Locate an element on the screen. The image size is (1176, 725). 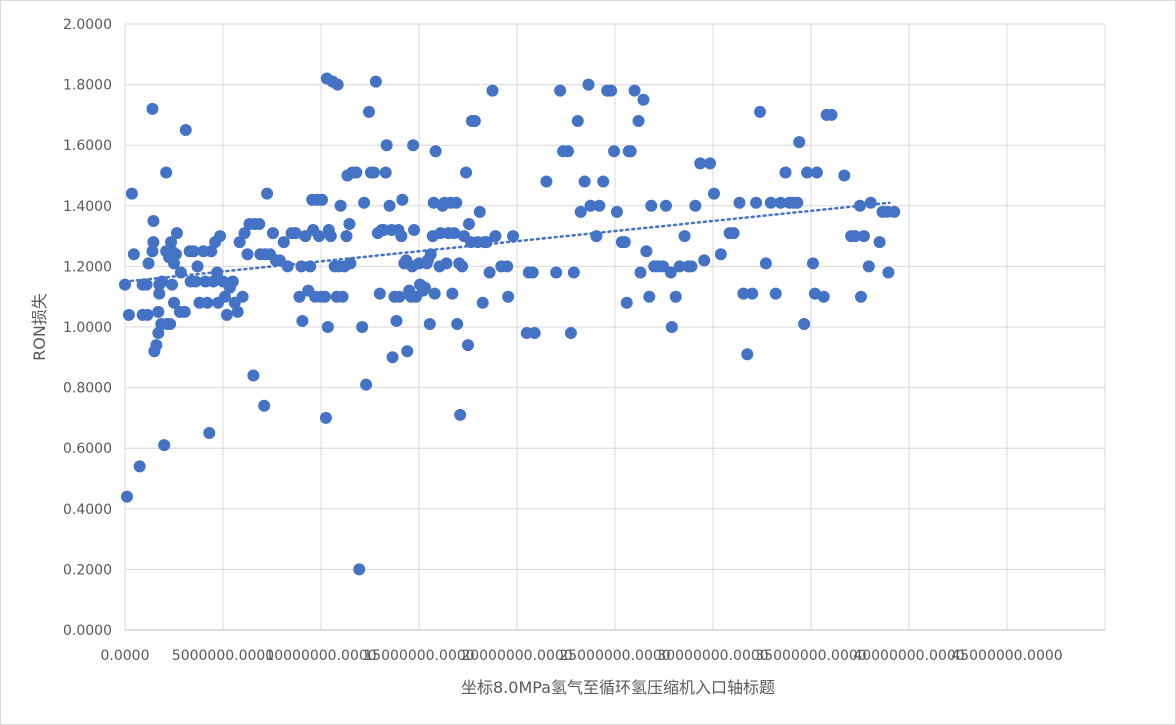
y-tick-label: 1.6000 is located at coordinates (87, 146).